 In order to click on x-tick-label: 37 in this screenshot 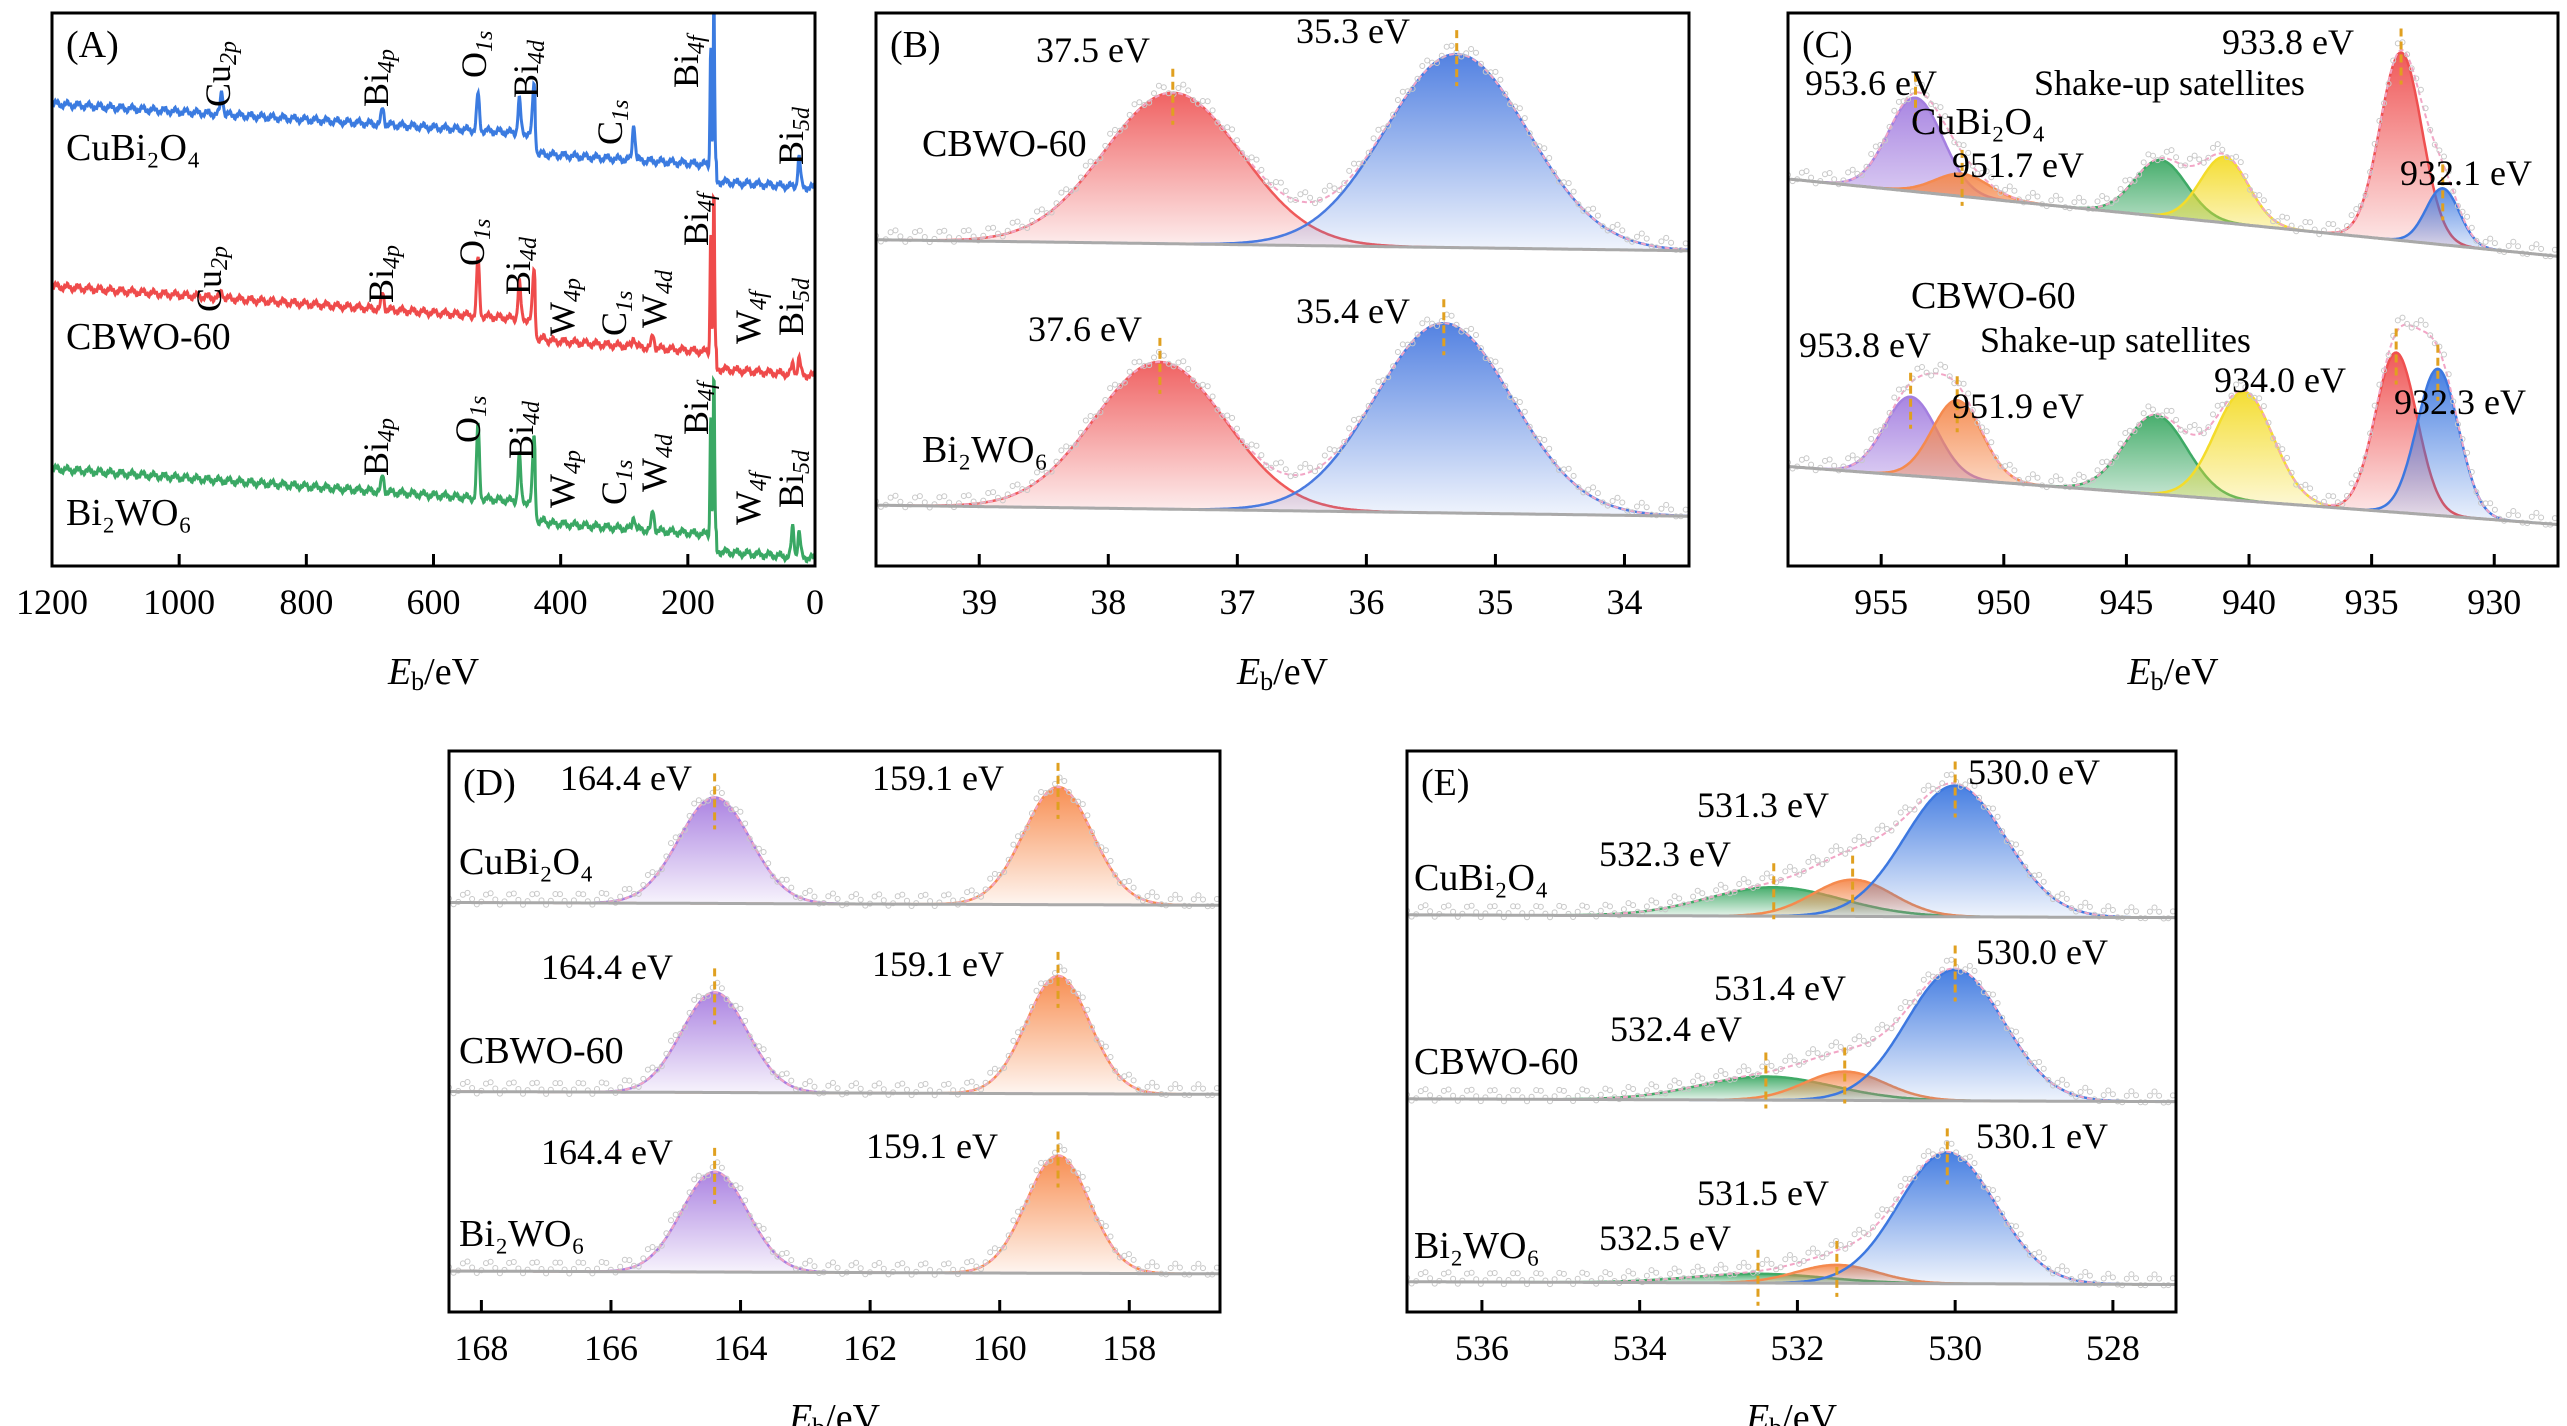, I will do `click(1237, 602)`.